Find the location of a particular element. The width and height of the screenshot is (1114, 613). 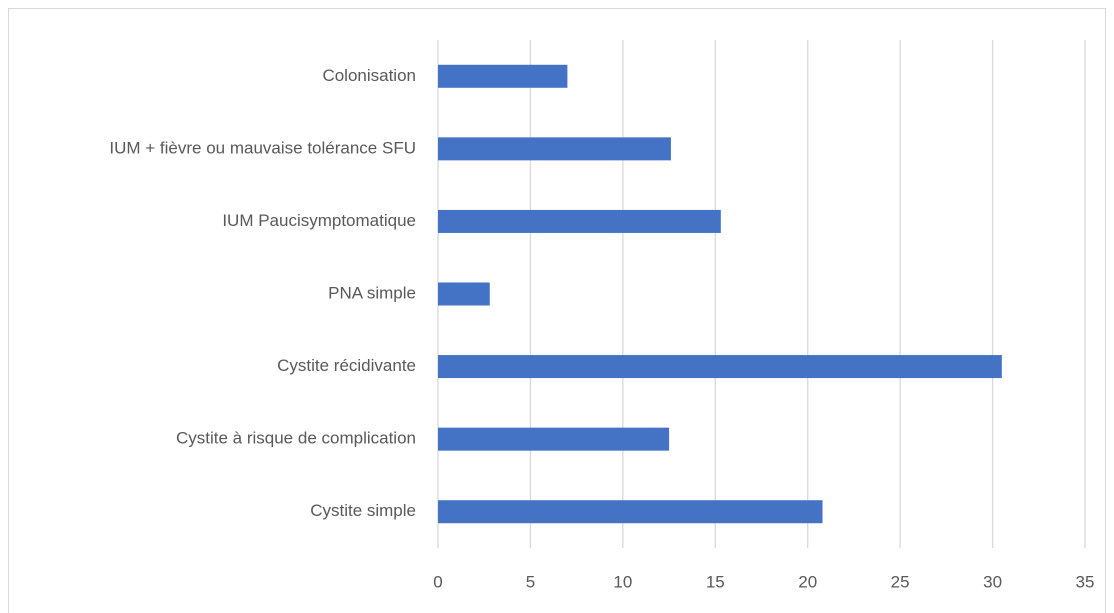

x-tick-label: 5 is located at coordinates (530, 581).